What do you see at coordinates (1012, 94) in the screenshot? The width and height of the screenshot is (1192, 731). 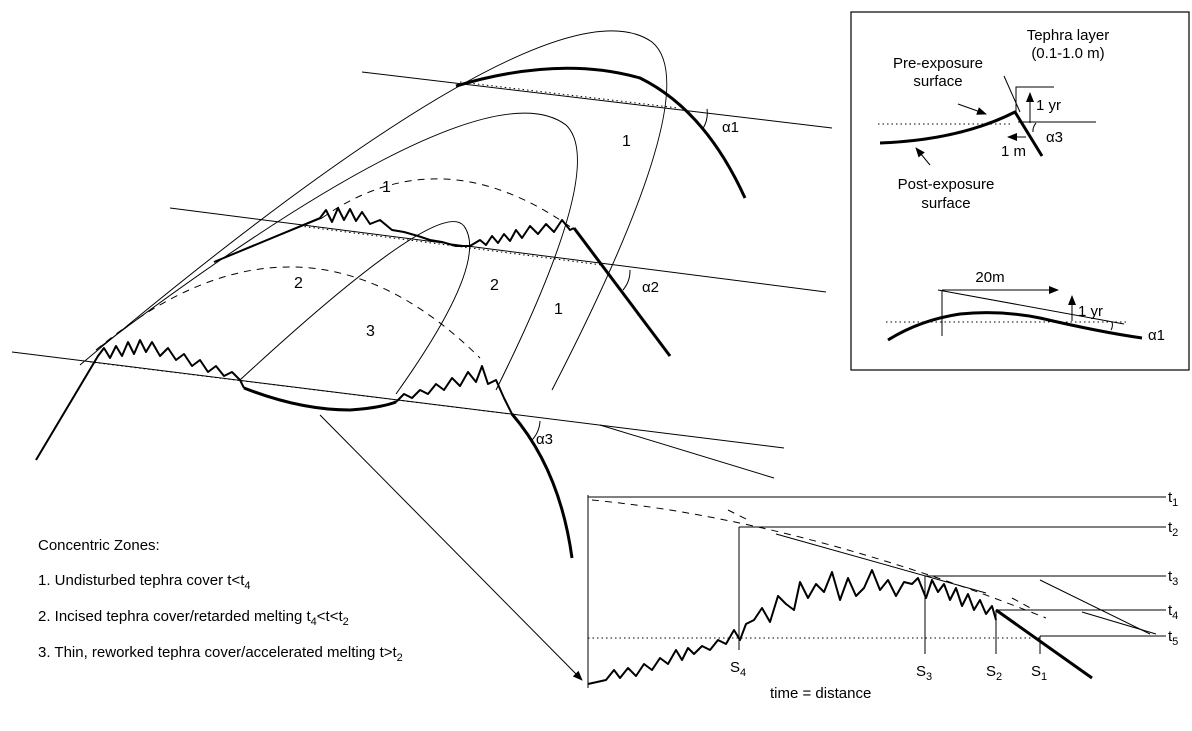 I see `inset-tephra-pointer` at bounding box center [1012, 94].